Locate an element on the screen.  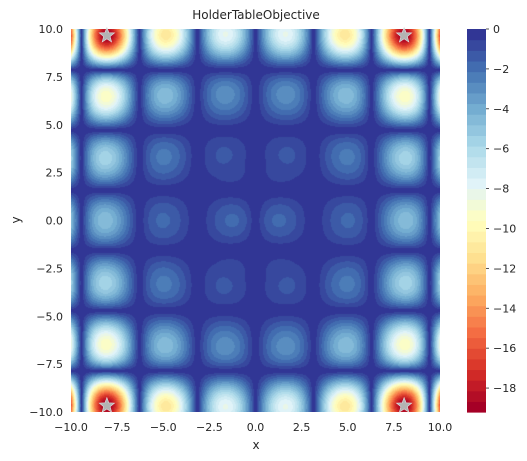
colorbar-ticks: 0 −2 −4 −6 −8 −10 −12 −14 −16 −18 is located at coordinates (501, 209).